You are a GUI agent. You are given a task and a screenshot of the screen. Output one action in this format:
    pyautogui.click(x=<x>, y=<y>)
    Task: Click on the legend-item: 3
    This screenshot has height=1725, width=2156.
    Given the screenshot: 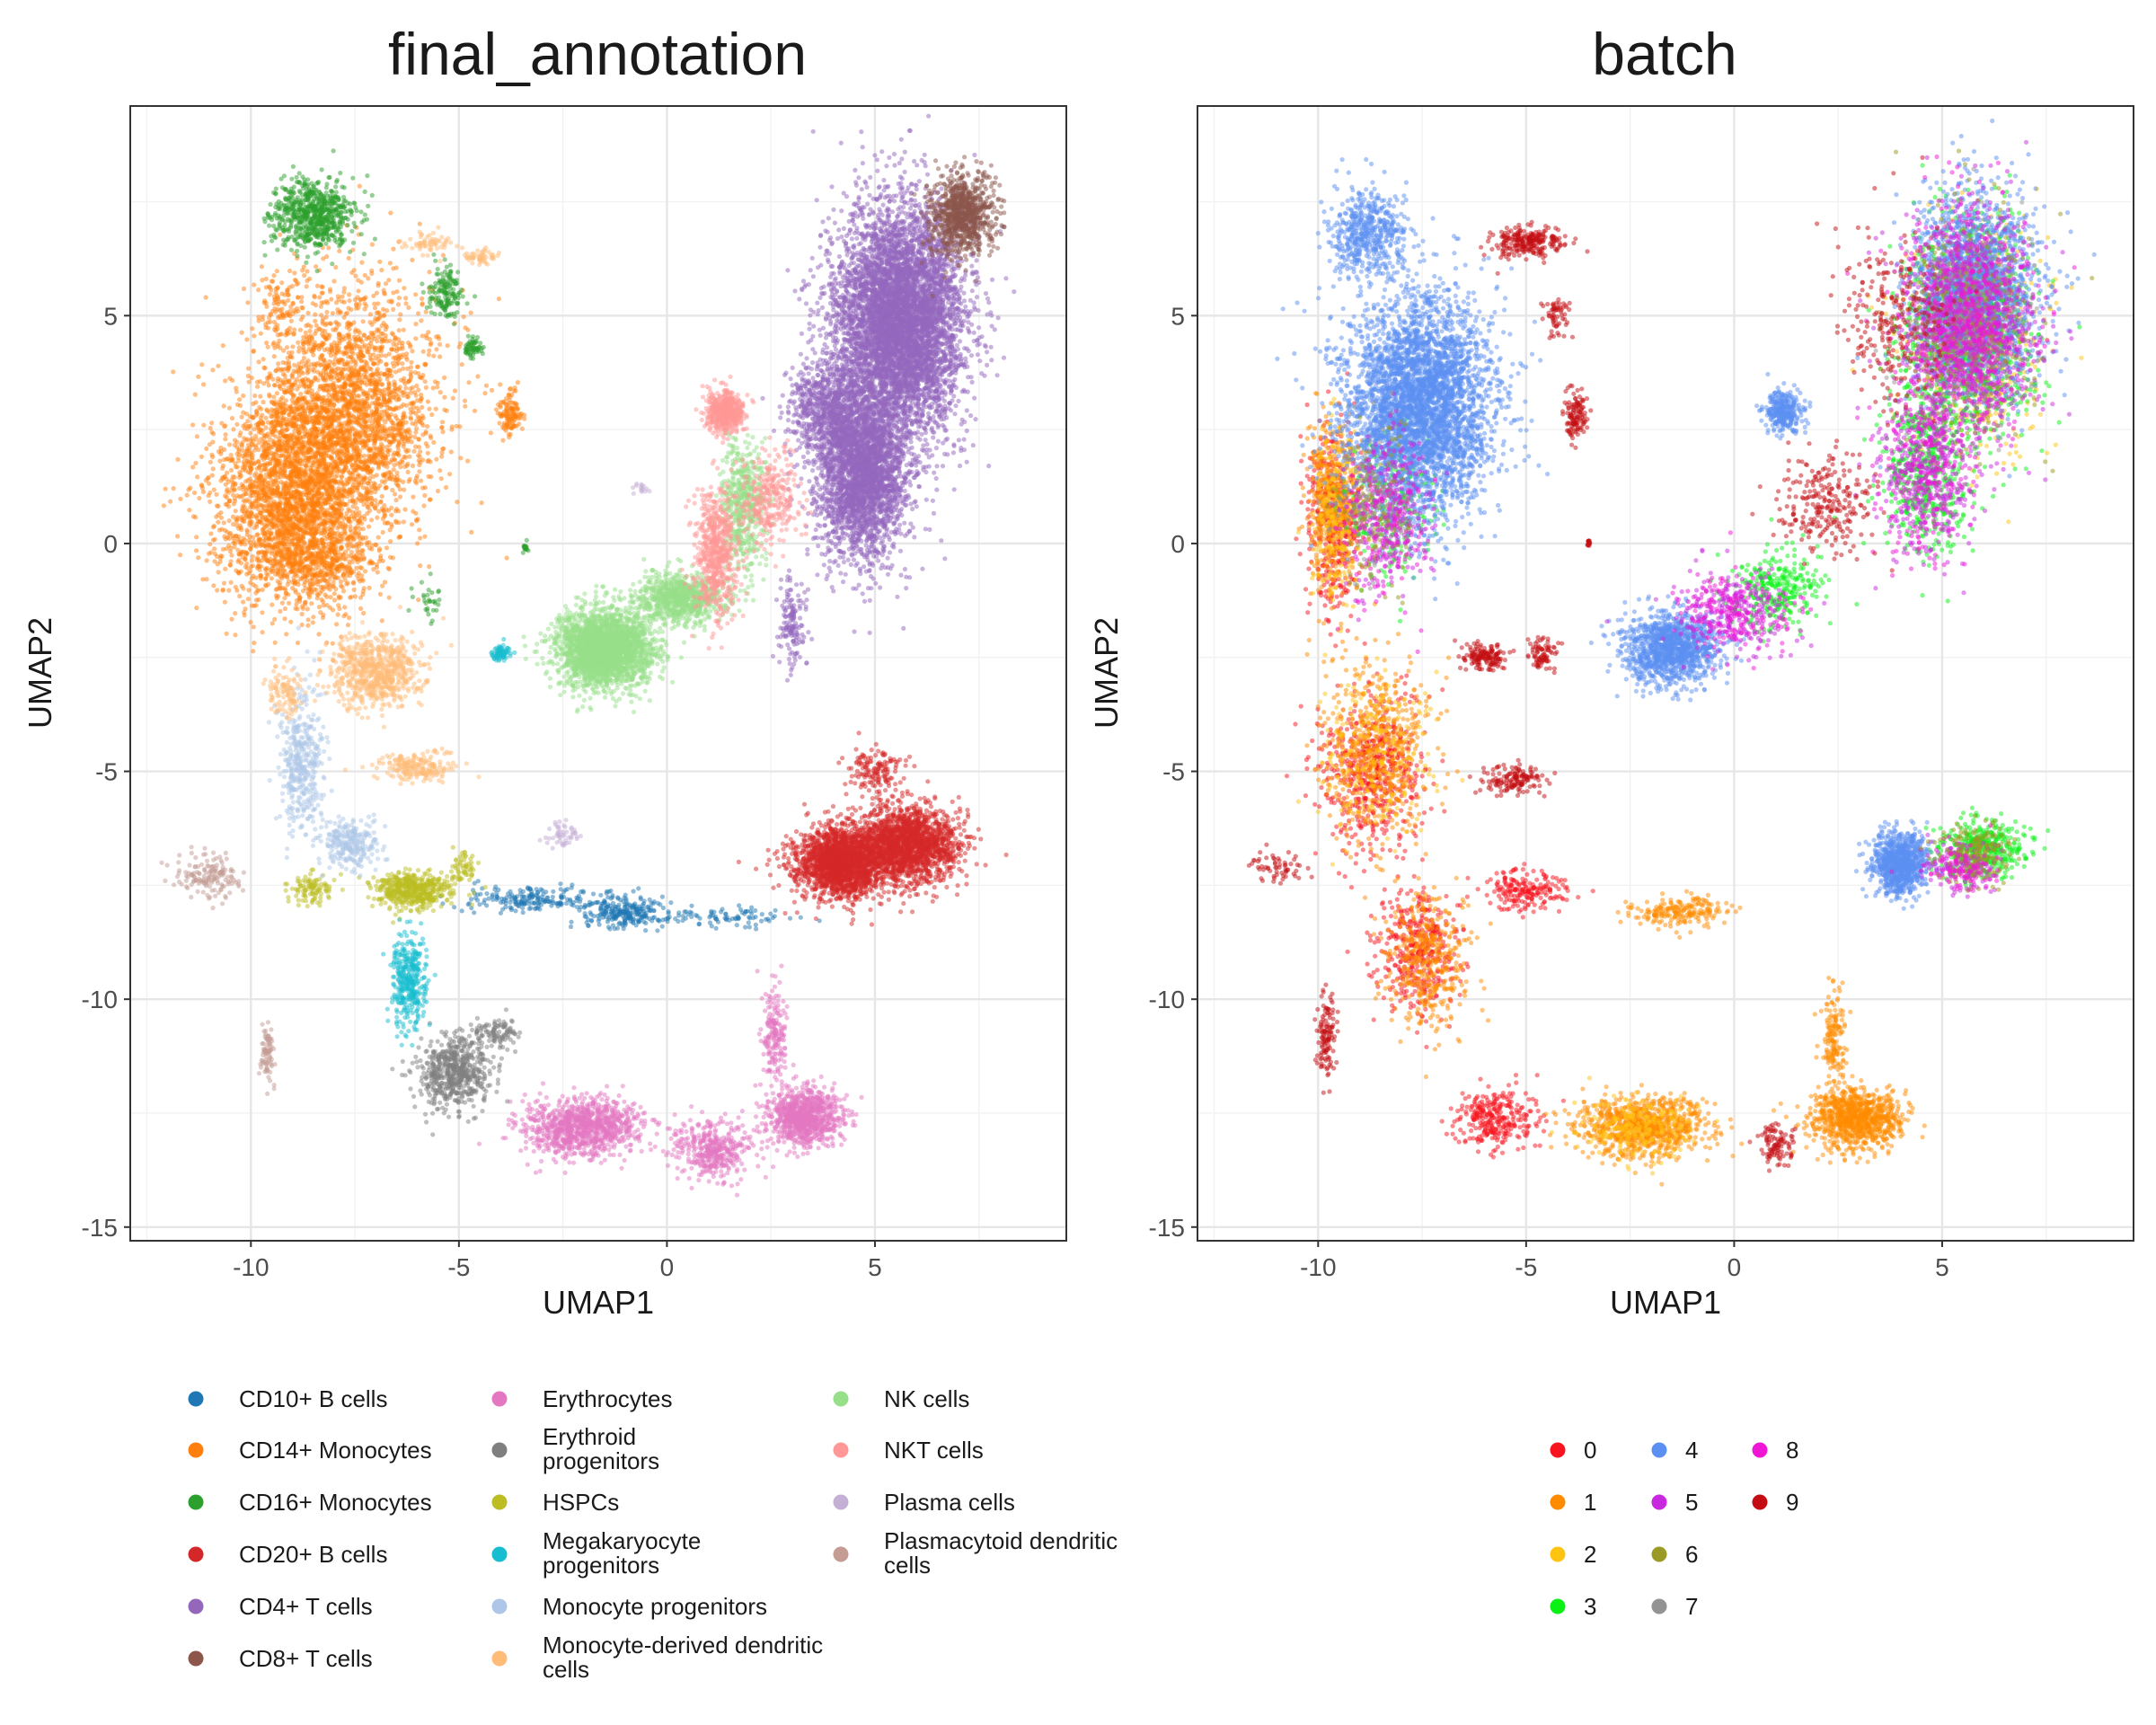 What is the action you would take?
    pyautogui.click(x=1574, y=1606)
    